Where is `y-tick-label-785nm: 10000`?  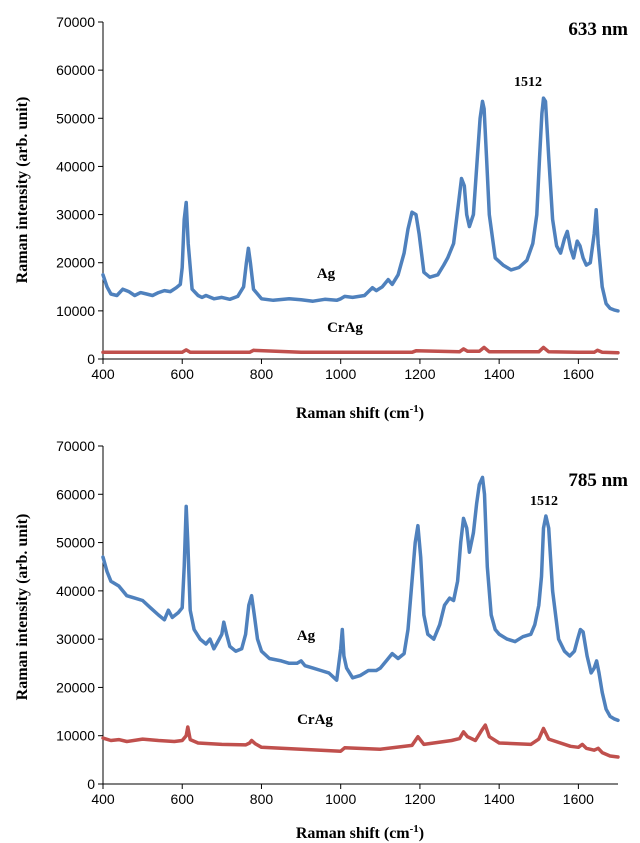
y-tick-label-785nm: 10000 is located at coordinates (75, 736).